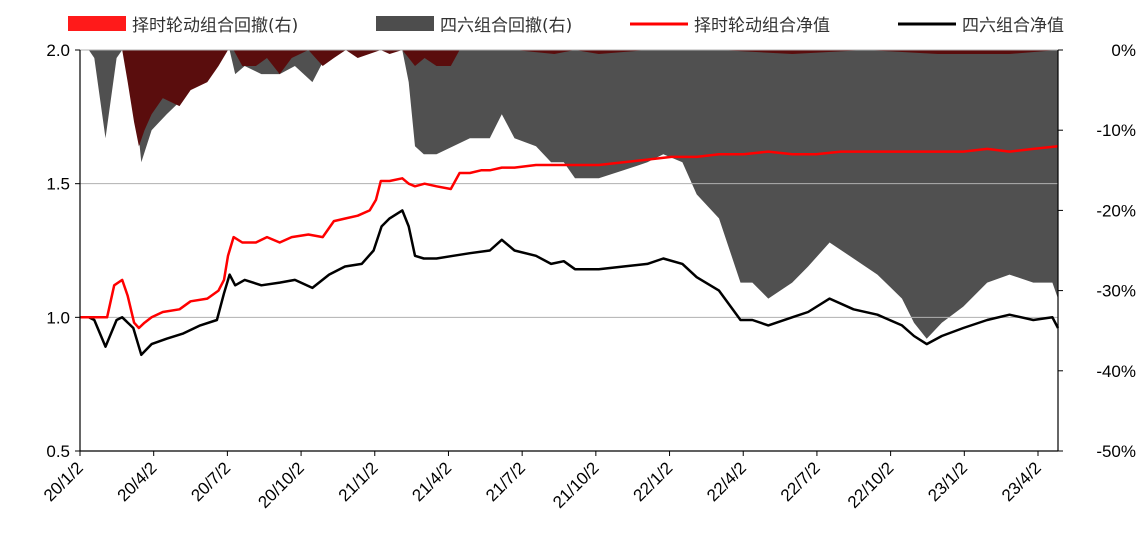  What do you see at coordinates (431, 481) in the screenshot?
I see `x-tick-label-5: 21/4/2` at bounding box center [431, 481].